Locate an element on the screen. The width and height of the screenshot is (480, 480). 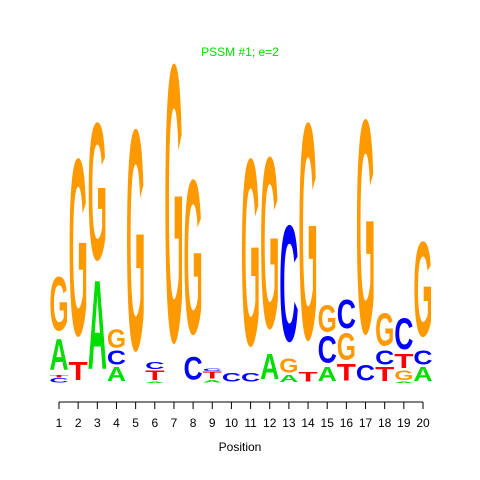
x-tick-label-17: 17 is located at coordinates (366, 423).